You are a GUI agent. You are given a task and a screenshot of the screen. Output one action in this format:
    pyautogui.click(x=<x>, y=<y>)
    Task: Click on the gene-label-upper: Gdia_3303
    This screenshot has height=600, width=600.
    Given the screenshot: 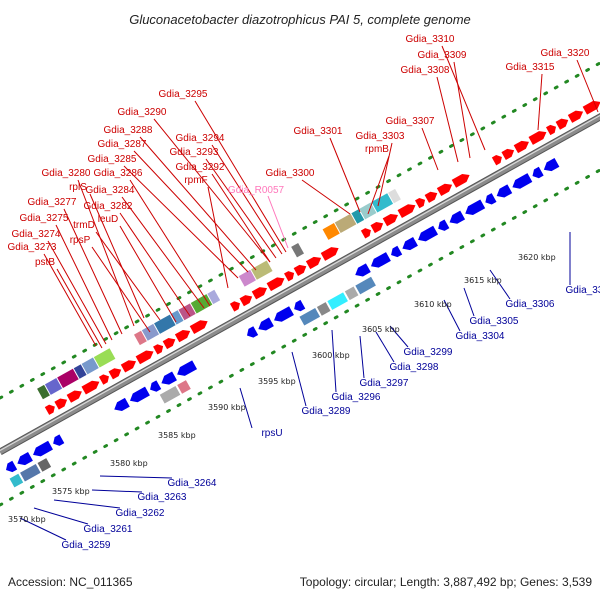 What is the action you would take?
    pyautogui.click(x=380, y=136)
    